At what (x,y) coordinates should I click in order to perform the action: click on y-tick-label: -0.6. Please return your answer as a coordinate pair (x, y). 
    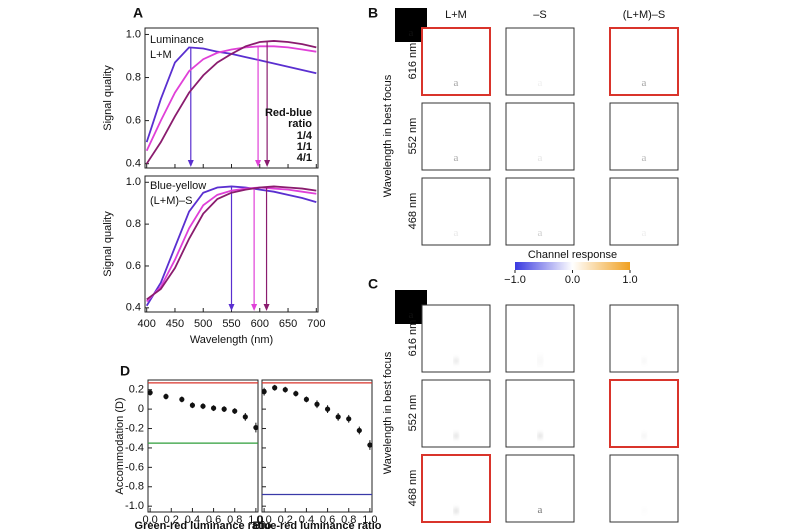
    Looking at the image, I should click on (134, 467).